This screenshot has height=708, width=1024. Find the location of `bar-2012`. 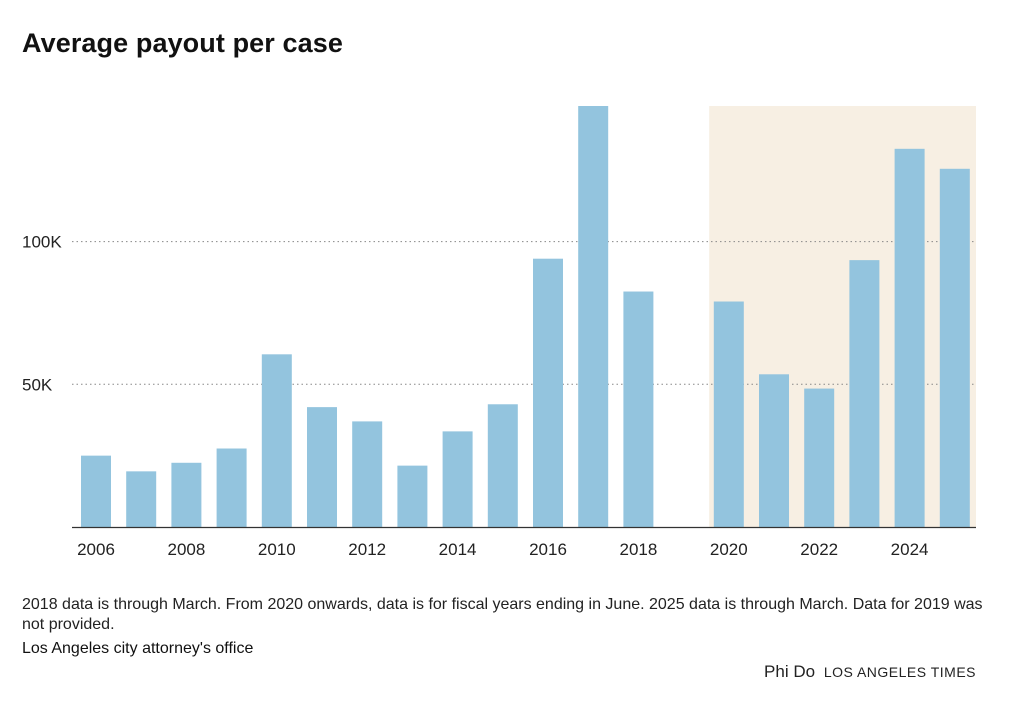

bar-2012 is located at coordinates (367, 474).